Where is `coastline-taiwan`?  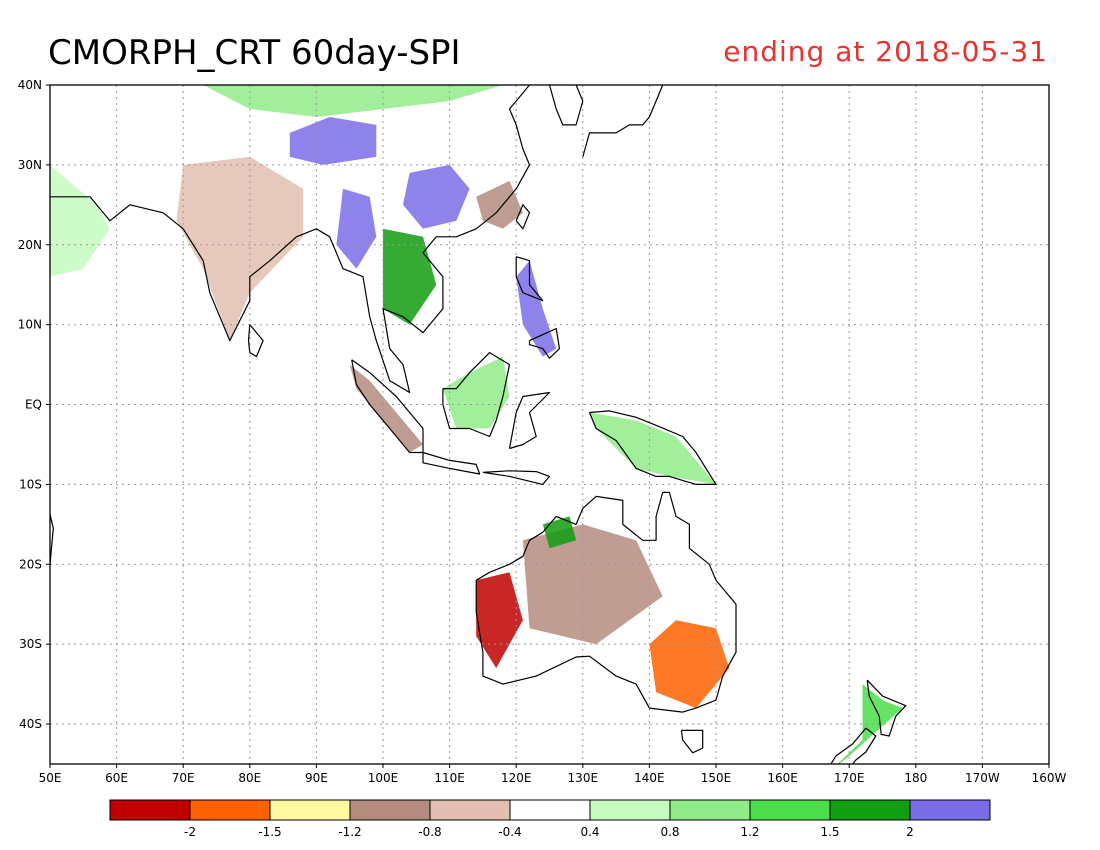
coastline-taiwan is located at coordinates (523, 217).